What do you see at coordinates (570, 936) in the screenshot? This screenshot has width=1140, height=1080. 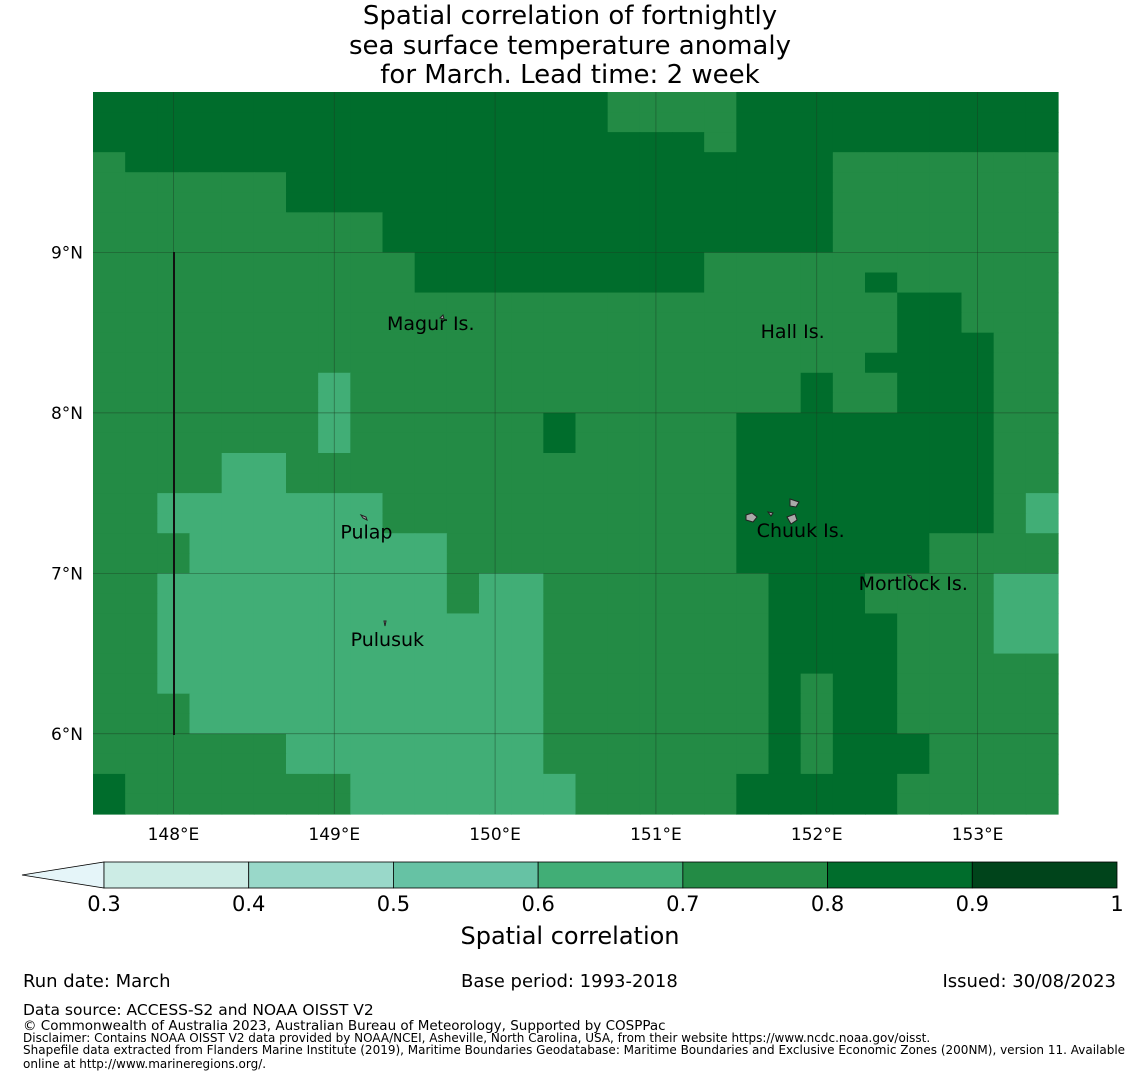 I see `colorbar-label: Spatial correlation` at bounding box center [570, 936].